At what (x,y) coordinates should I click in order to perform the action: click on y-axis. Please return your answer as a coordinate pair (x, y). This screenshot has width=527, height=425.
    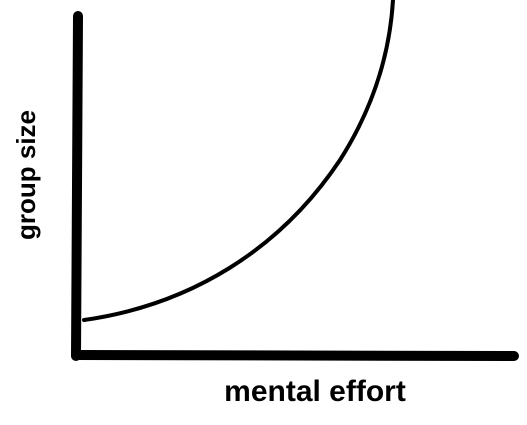
    Looking at the image, I should click on (77, 186).